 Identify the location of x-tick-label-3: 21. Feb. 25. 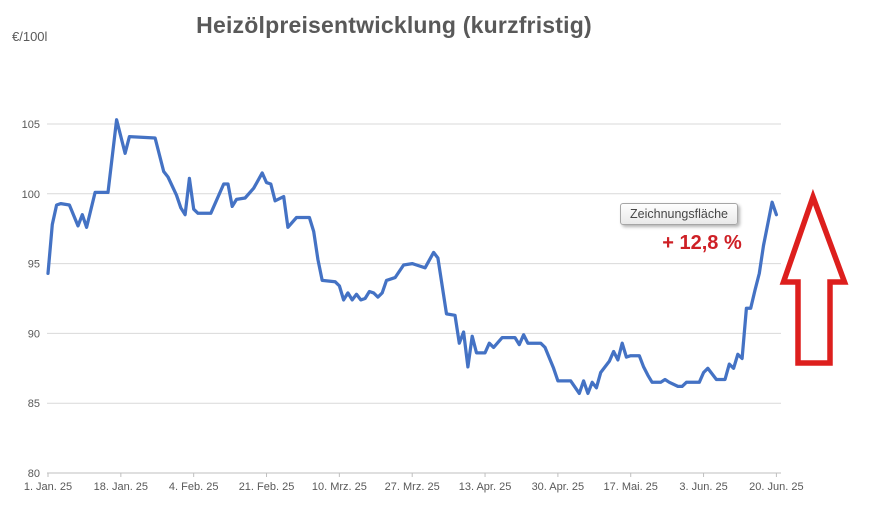
(267, 487).